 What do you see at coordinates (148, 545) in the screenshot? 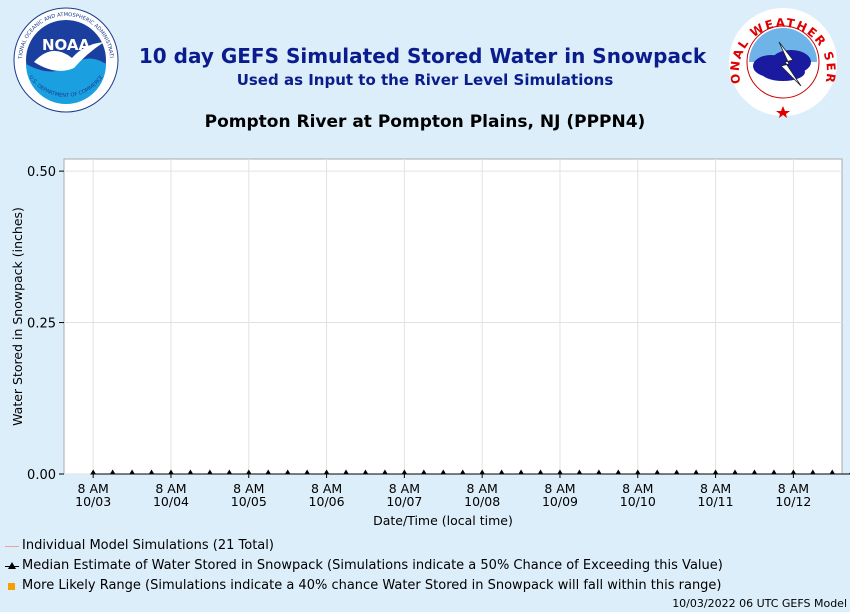
I see `legend-label-individual: Individual Model Simulations (21 Total)` at bounding box center [148, 545].